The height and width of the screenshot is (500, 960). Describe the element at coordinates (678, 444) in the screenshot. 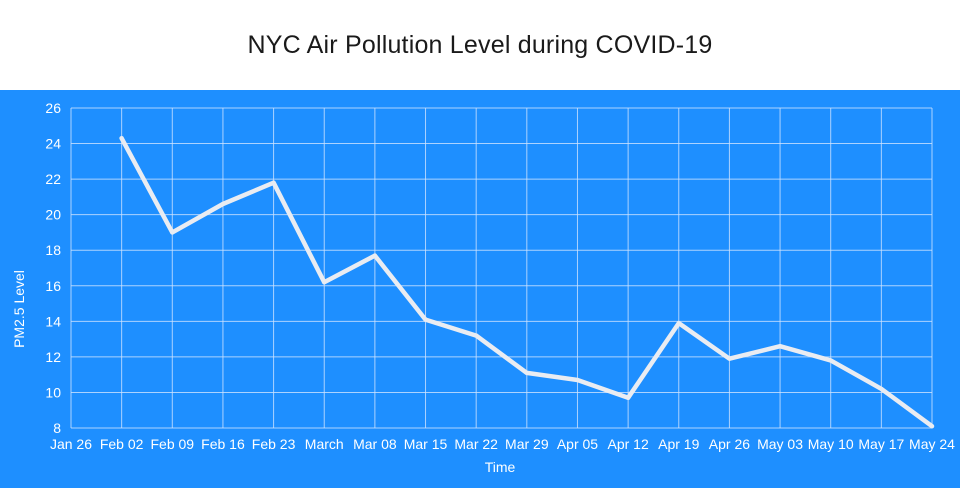

I see `x-tick-label: Apr 19` at that location.